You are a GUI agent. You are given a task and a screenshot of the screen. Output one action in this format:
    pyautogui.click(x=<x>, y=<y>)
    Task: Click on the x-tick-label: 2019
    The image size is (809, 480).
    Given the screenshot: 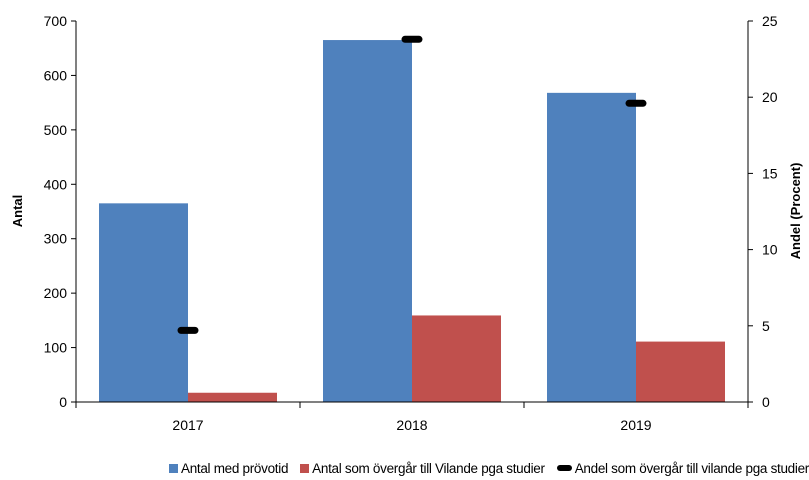 What is the action you would take?
    pyautogui.click(x=635, y=425)
    